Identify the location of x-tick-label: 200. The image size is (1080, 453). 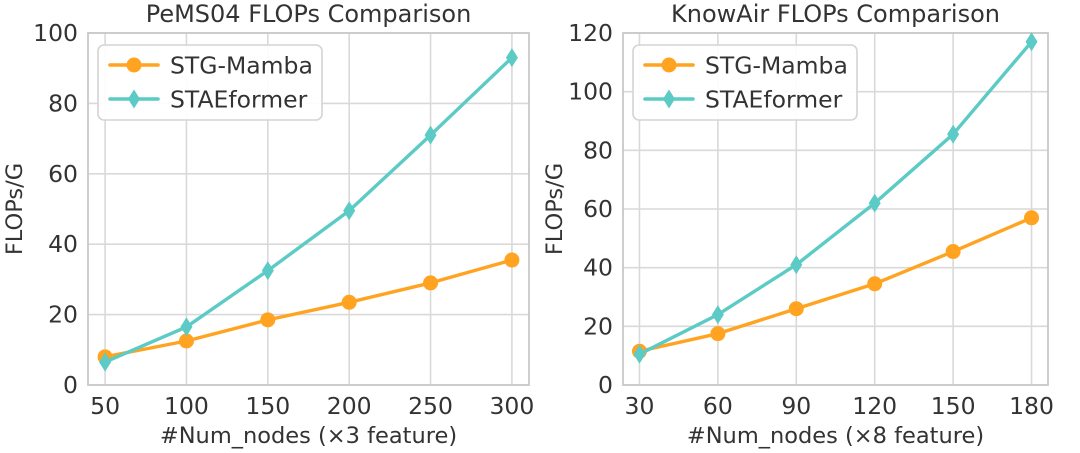
(349, 406).